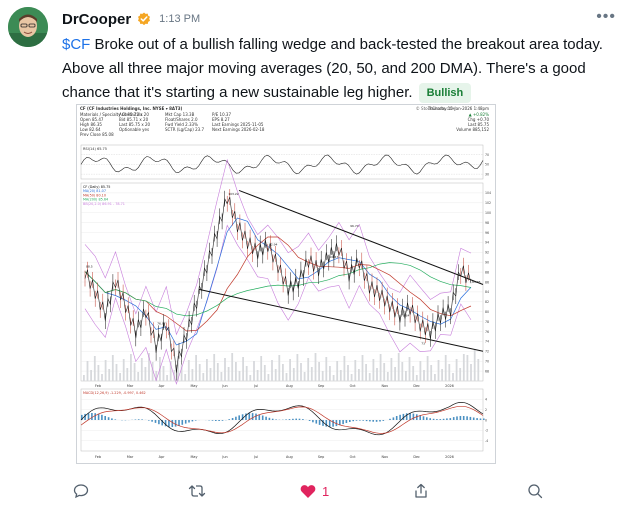 Image resolution: width=626 pixels, height=509 pixels. What do you see at coordinates (535, 491) in the screenshot?
I see `search-button` at bounding box center [535, 491].